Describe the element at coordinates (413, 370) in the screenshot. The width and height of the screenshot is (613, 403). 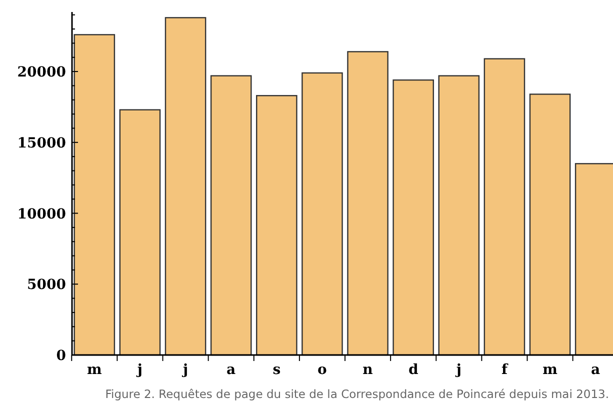
I see `x-tick-label: d` at that location.